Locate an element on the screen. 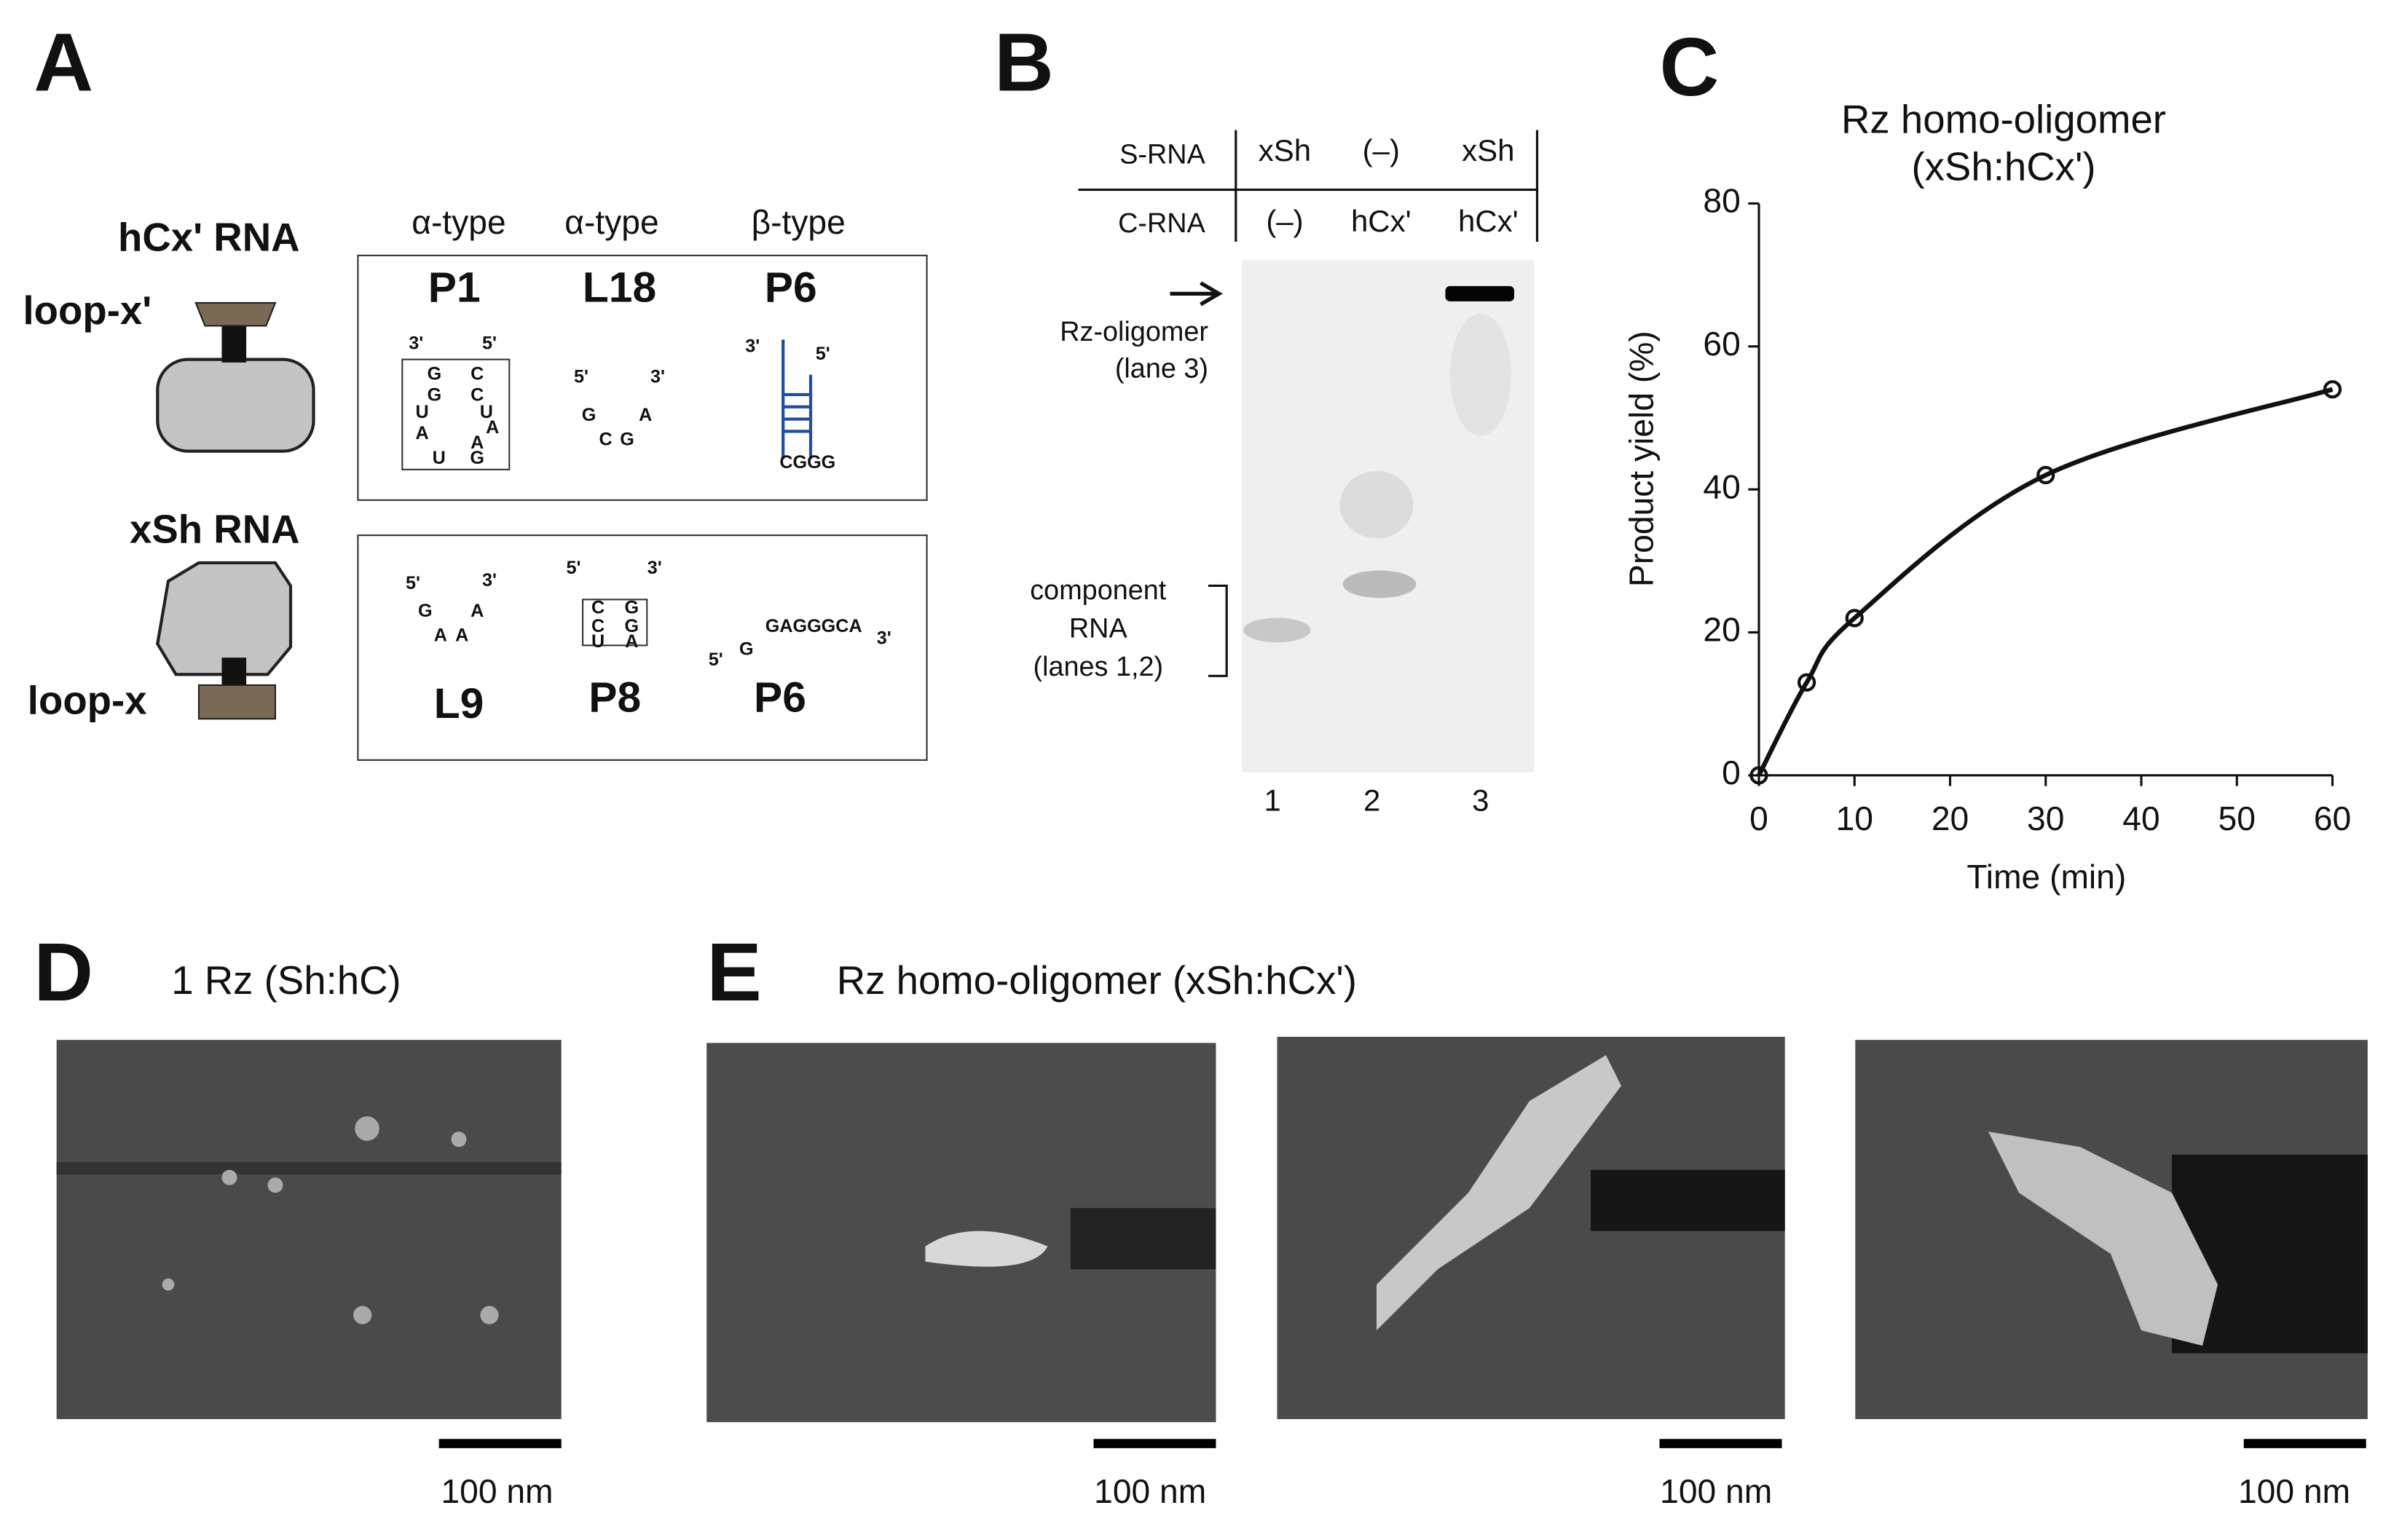 The width and height of the screenshot is (2386, 1540). panel-label: E is located at coordinates (734, 972).